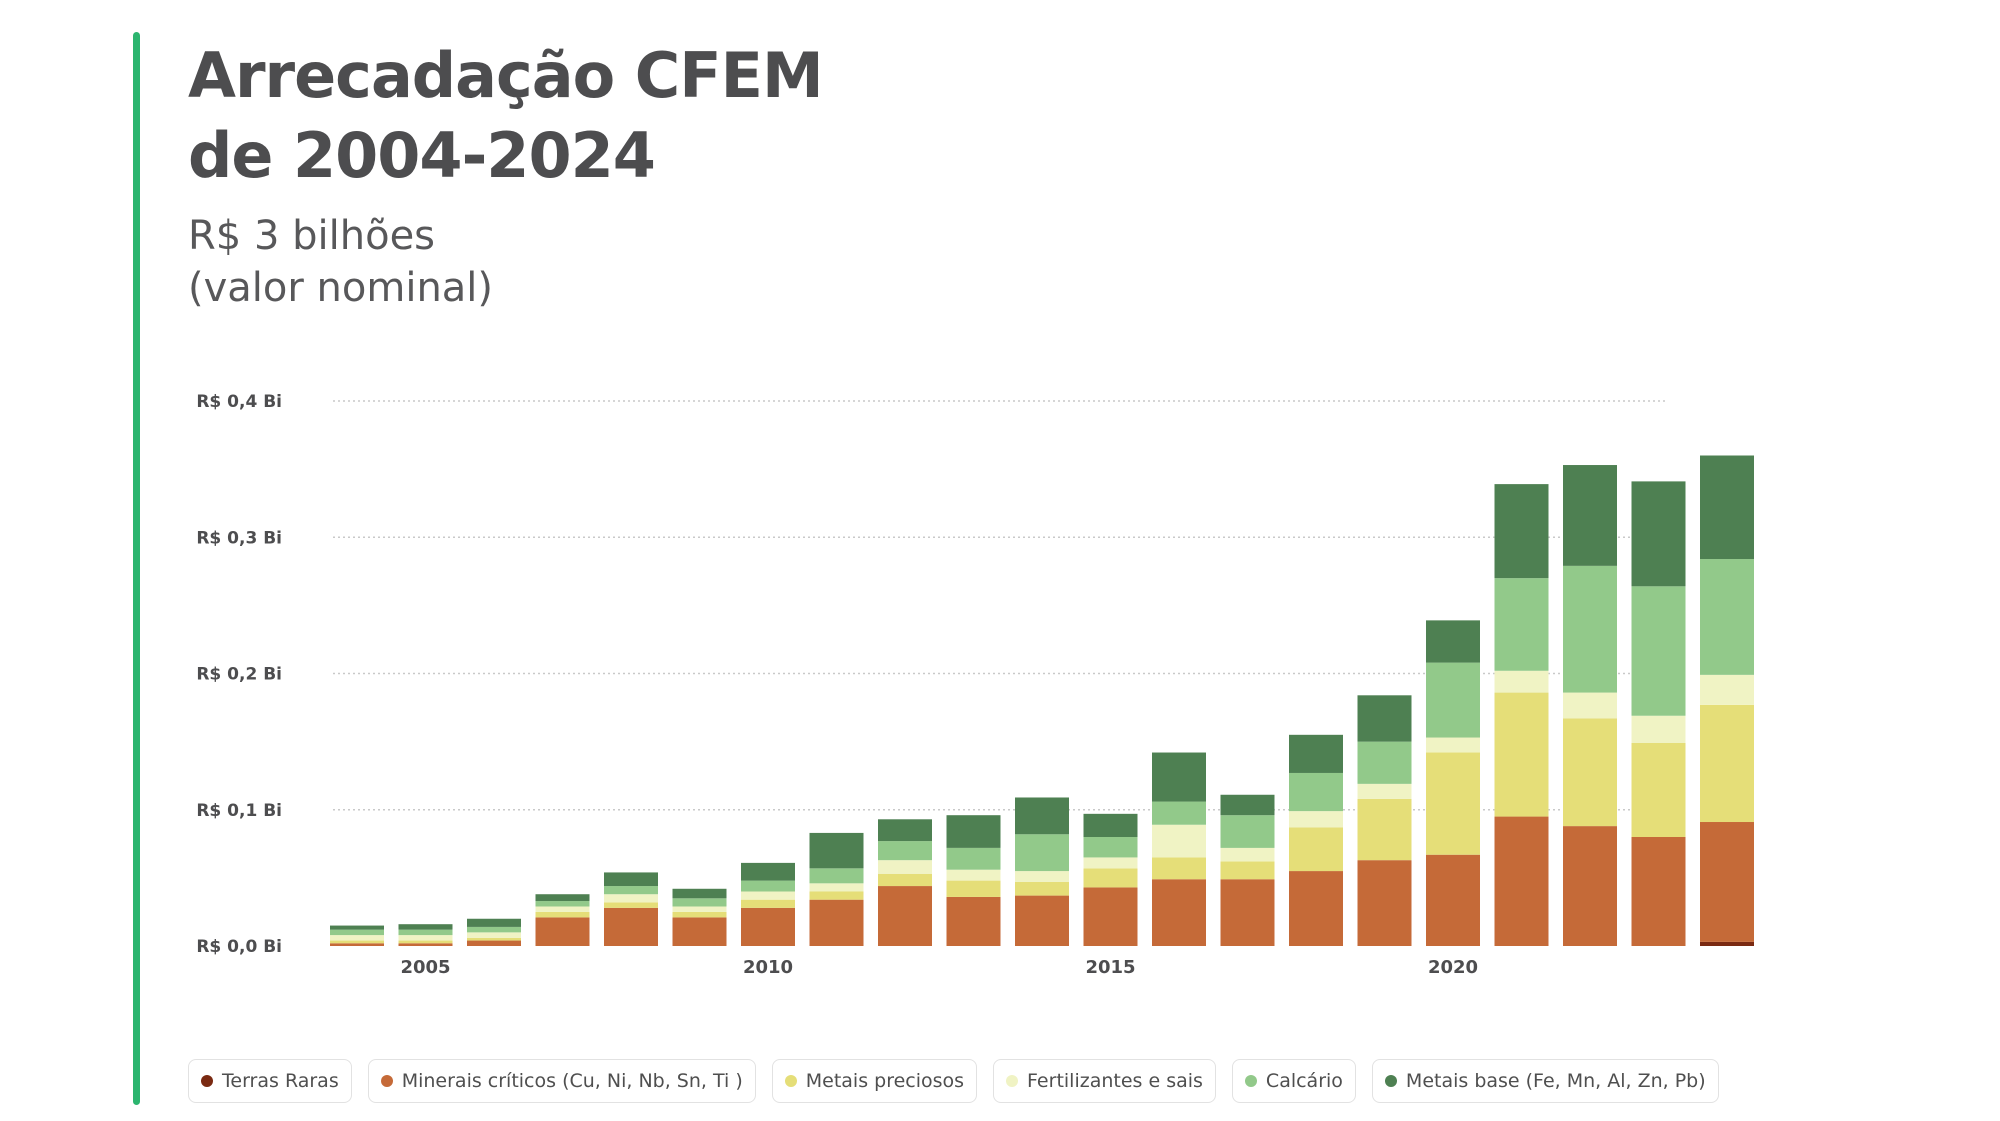 The height and width of the screenshot is (1121, 2000). I want to click on legend-item: Calcário, so click(1293, 1081).